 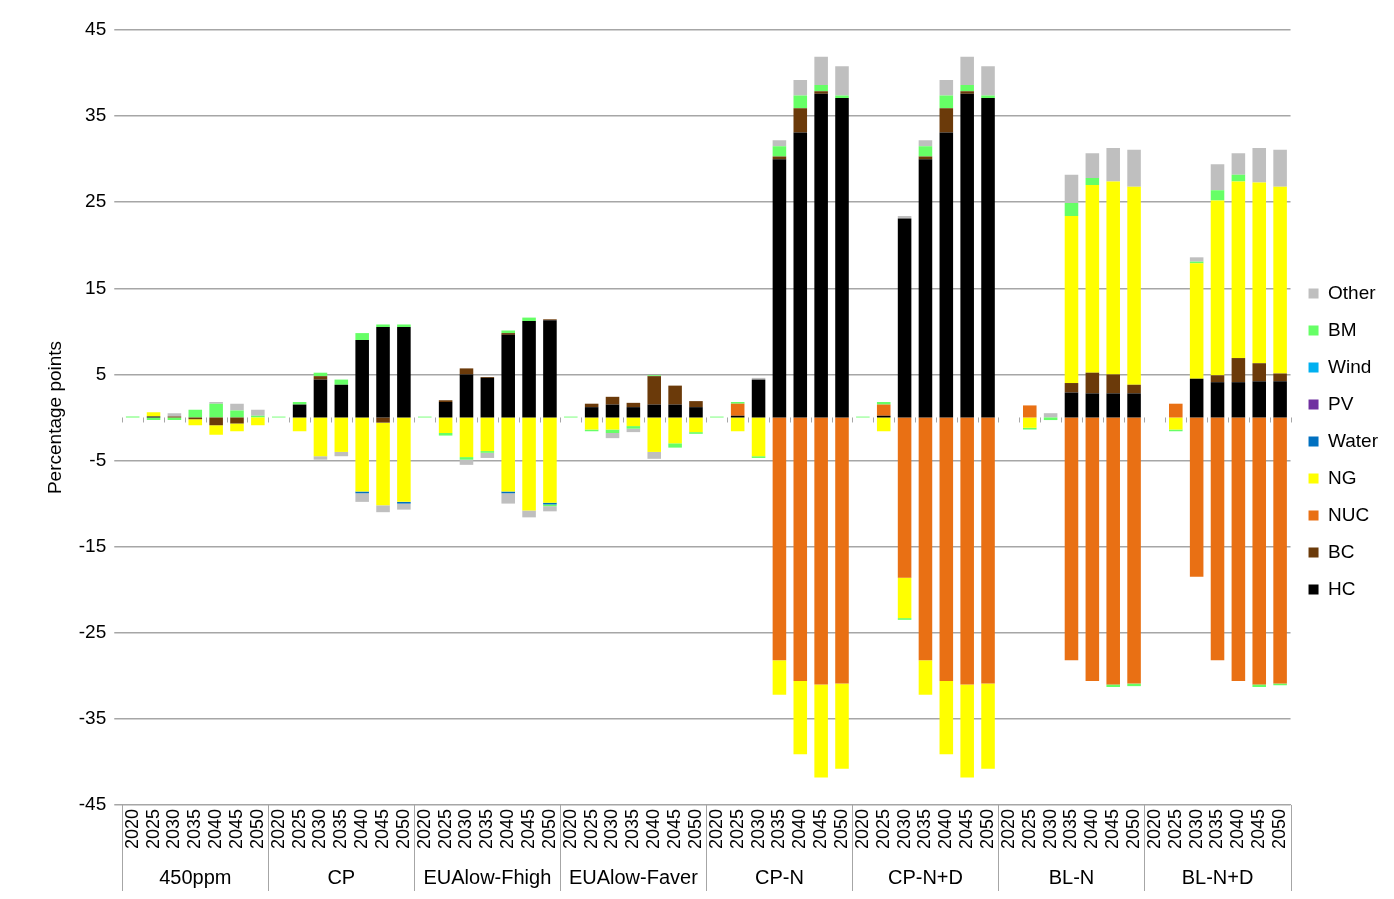 What do you see at coordinates (1341, 403) in the screenshot?
I see `legend-label: PV` at bounding box center [1341, 403].